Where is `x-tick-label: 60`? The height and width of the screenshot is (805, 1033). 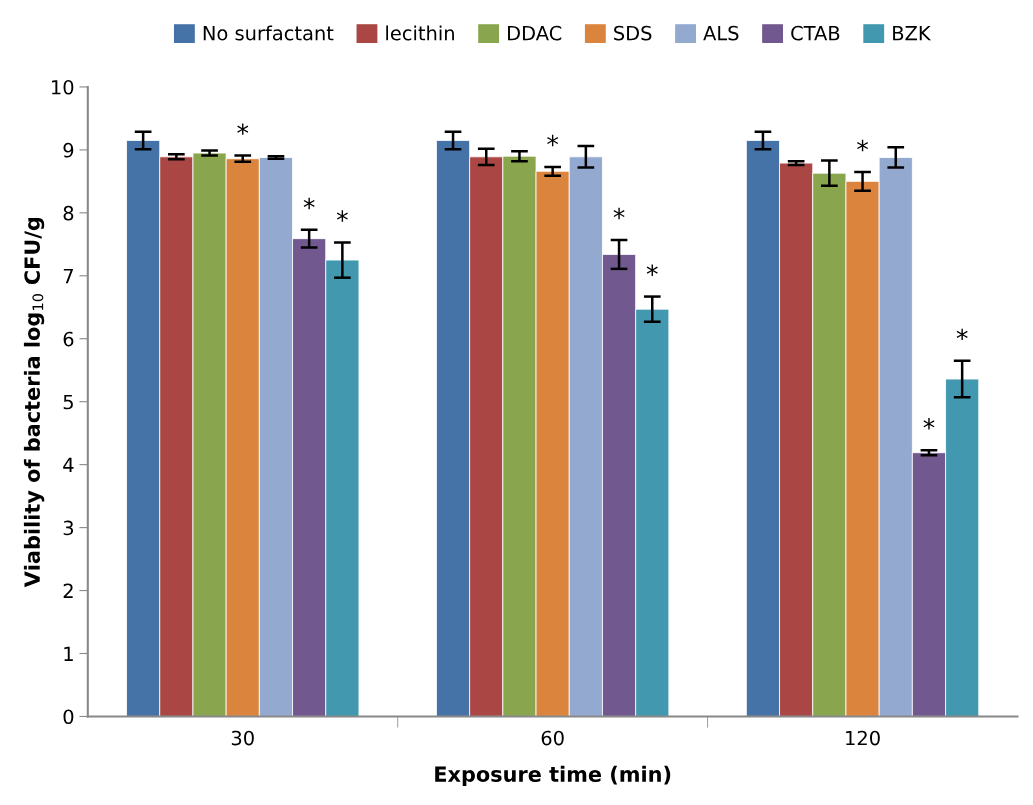
x-tick-label: 60 is located at coordinates (552, 738).